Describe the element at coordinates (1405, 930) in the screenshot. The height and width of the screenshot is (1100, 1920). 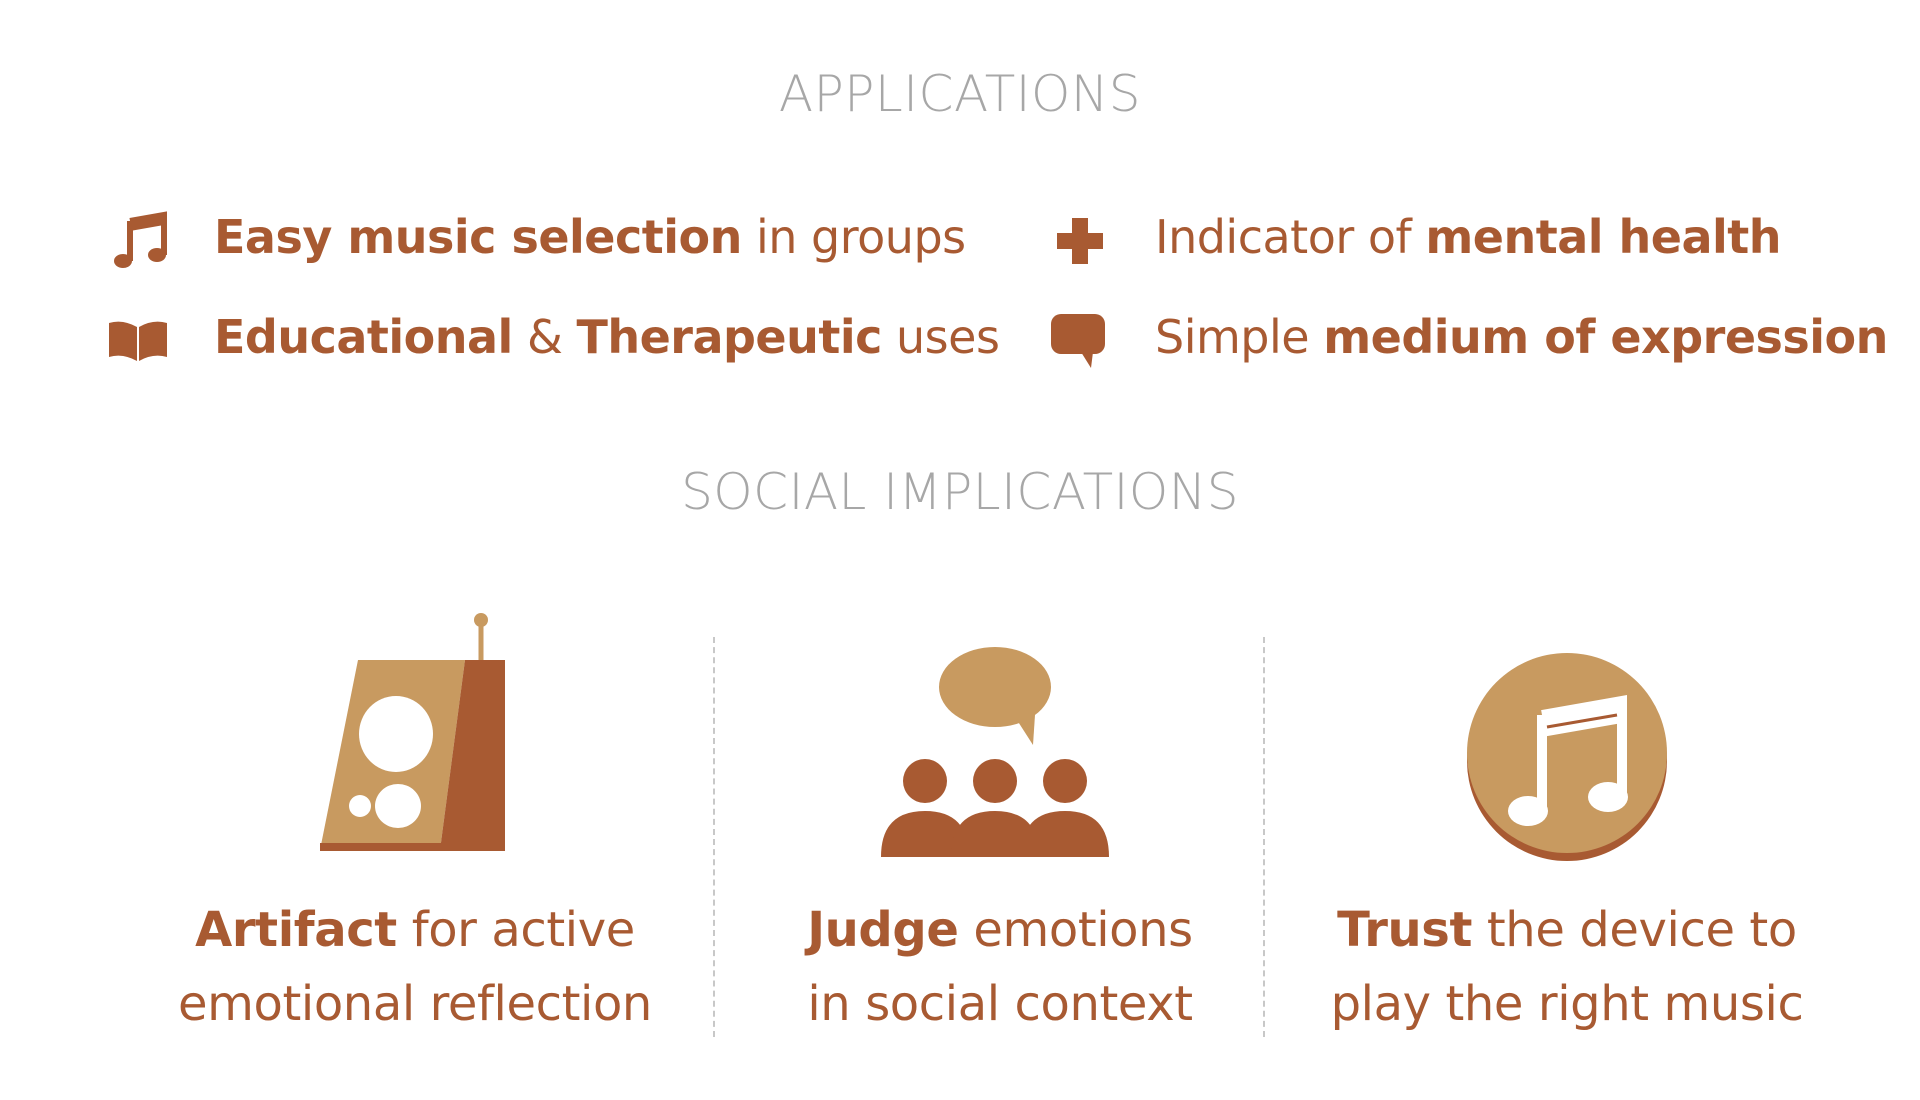
I see `text-bold: Trust` at that location.